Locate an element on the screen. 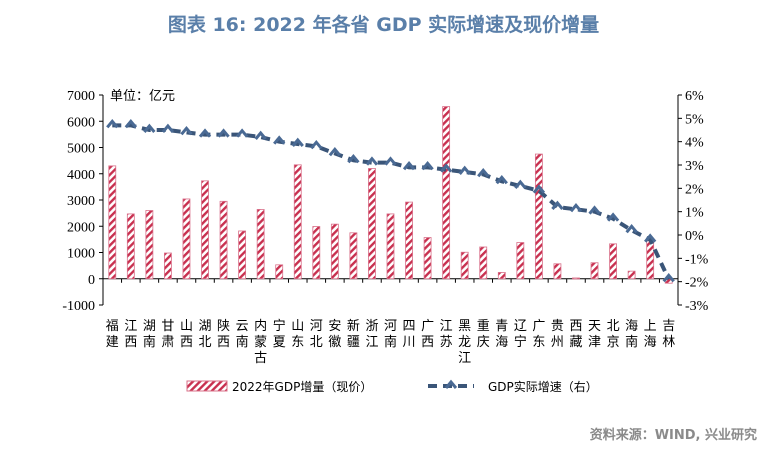 This screenshot has height=450, width=767. category-label: 陕西 is located at coordinates (223, 334).